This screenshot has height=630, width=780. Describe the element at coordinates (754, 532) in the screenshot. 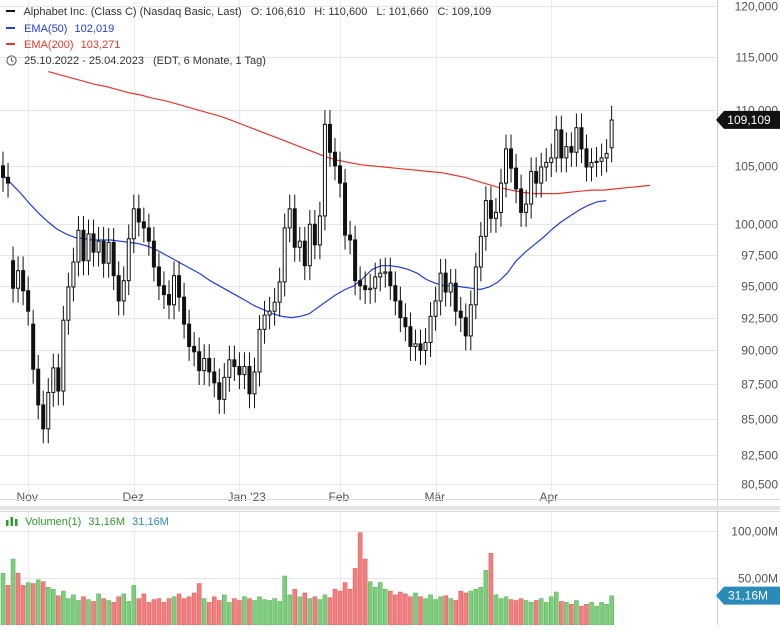

I see `volume-tick-label: 100,00M` at that location.